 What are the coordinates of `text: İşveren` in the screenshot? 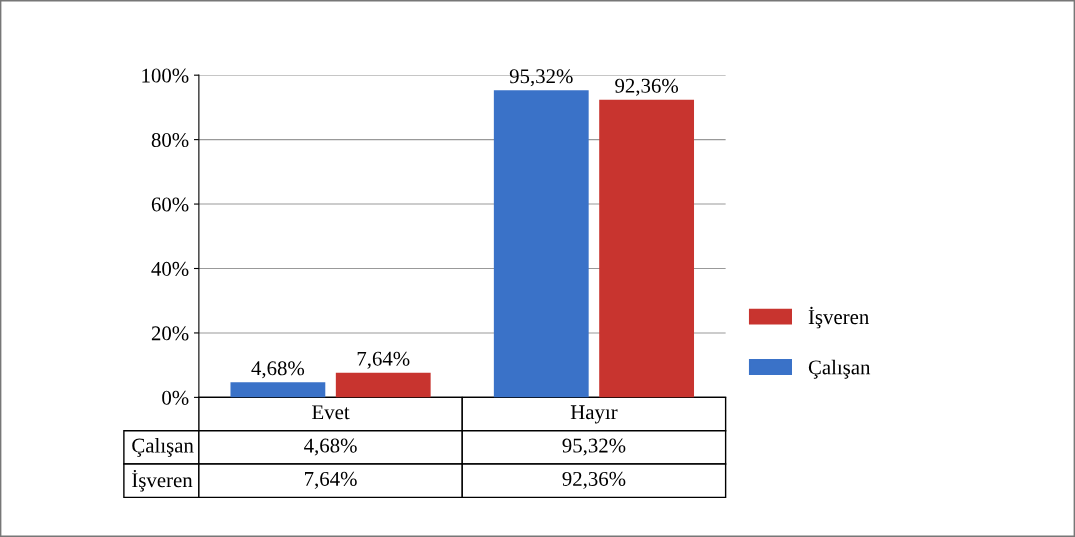 It's located at (162, 480).